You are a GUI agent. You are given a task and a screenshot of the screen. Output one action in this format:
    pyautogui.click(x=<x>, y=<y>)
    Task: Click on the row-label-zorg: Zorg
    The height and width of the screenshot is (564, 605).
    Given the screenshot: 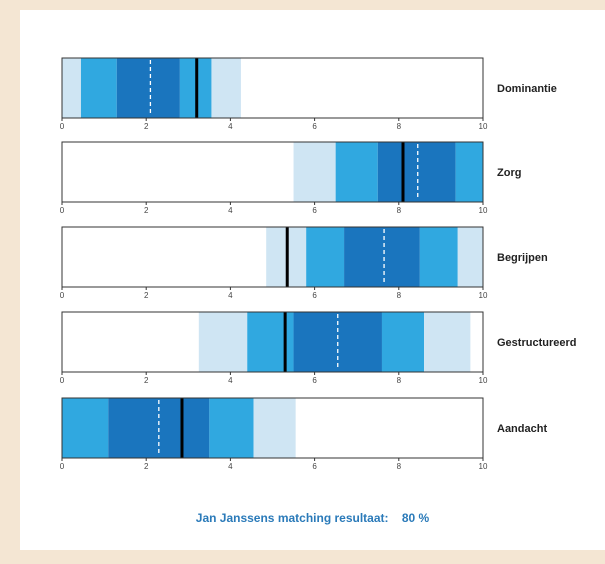 What is the action you would take?
    pyautogui.click(x=509, y=173)
    